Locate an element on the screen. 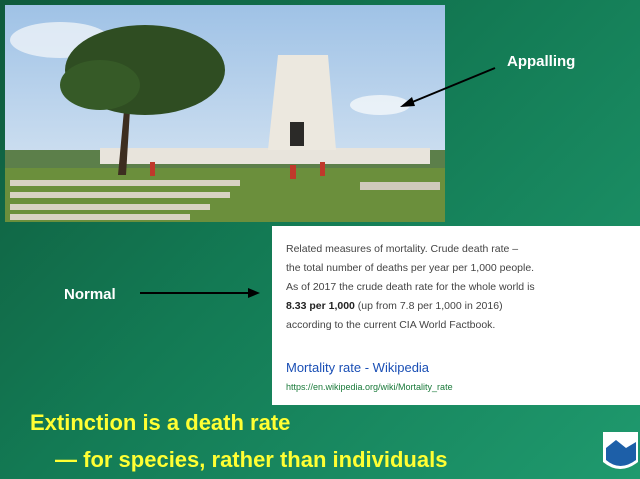 This screenshot has height=479, width=640. logo is located at coordinates (620, 450).